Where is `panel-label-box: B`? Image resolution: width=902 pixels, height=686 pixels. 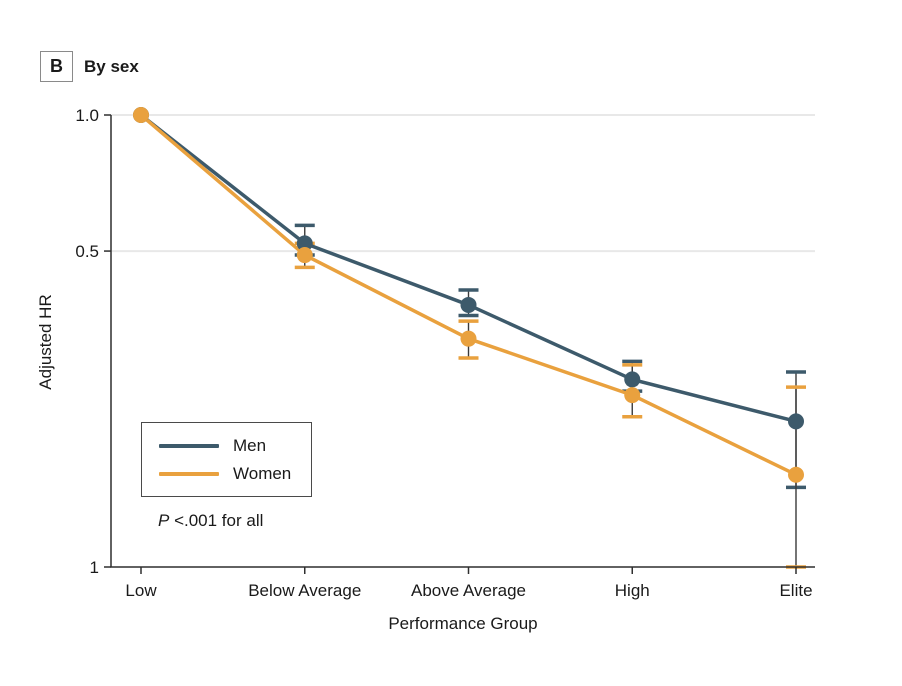
panel-label-box: B is located at coordinates (56, 66).